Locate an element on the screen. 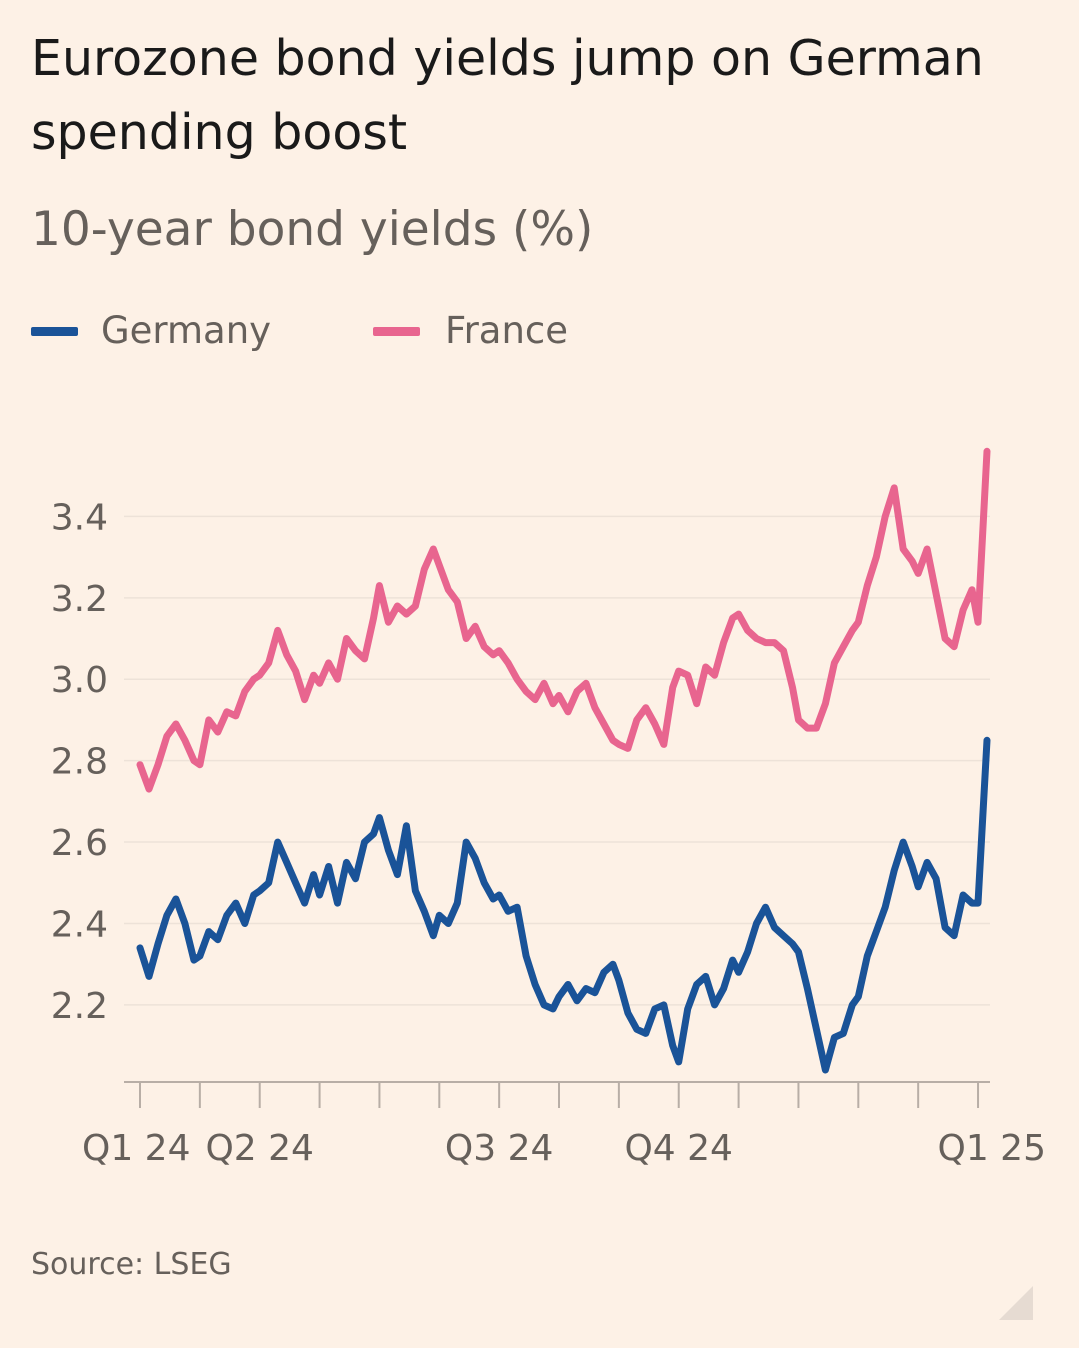 The image size is (1079, 1348). x-axis-ticks: Q1 24 Q2 24 Q3 24 Q4 24 Q1 25 is located at coordinates (564, 1125).